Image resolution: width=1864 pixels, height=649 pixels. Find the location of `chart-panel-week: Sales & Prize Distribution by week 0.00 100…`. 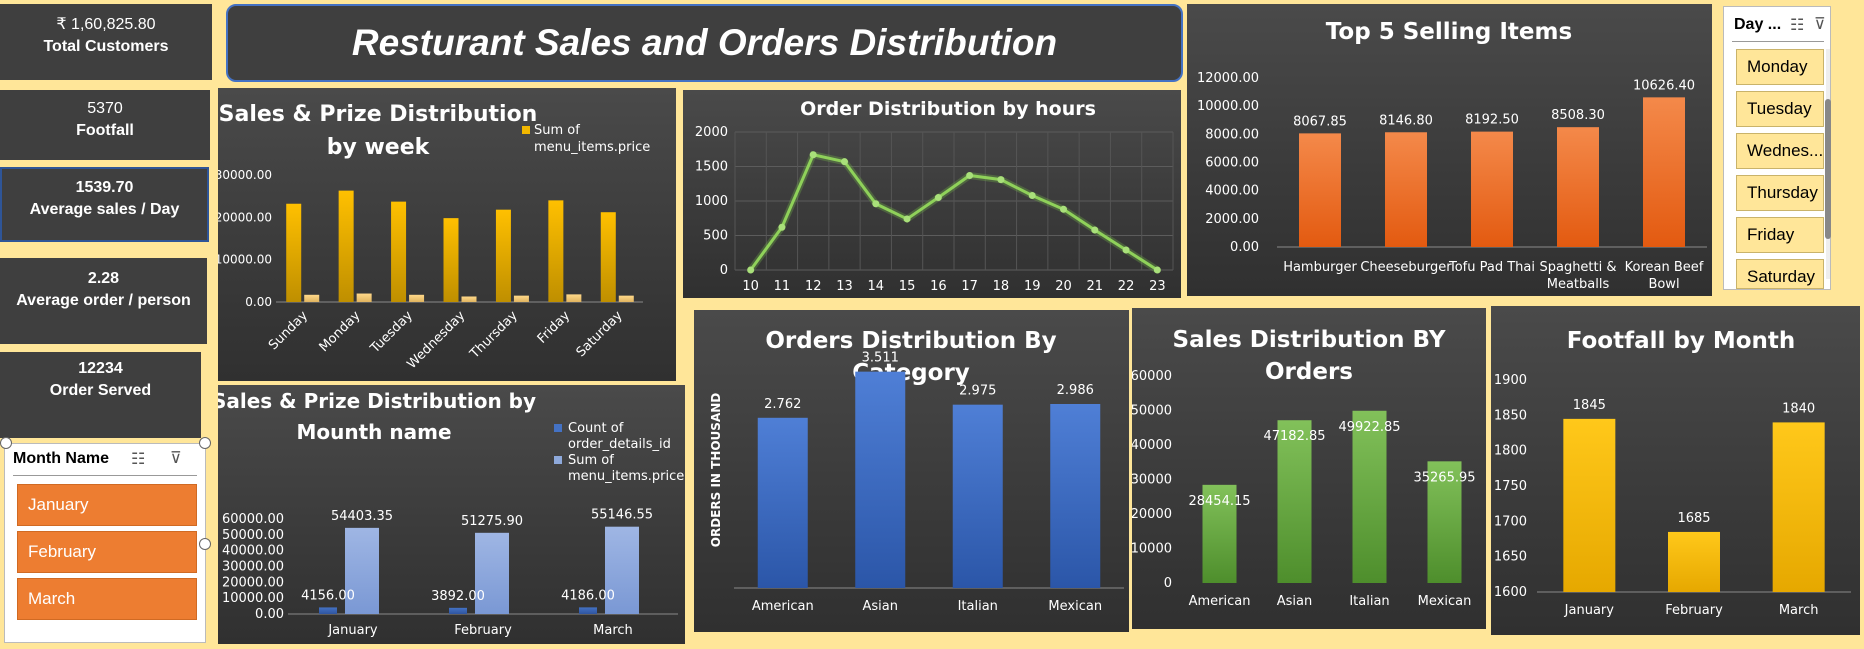

chart-panel-week: Sales & Prize Distribution by week 0.00 100… is located at coordinates (445, 234).